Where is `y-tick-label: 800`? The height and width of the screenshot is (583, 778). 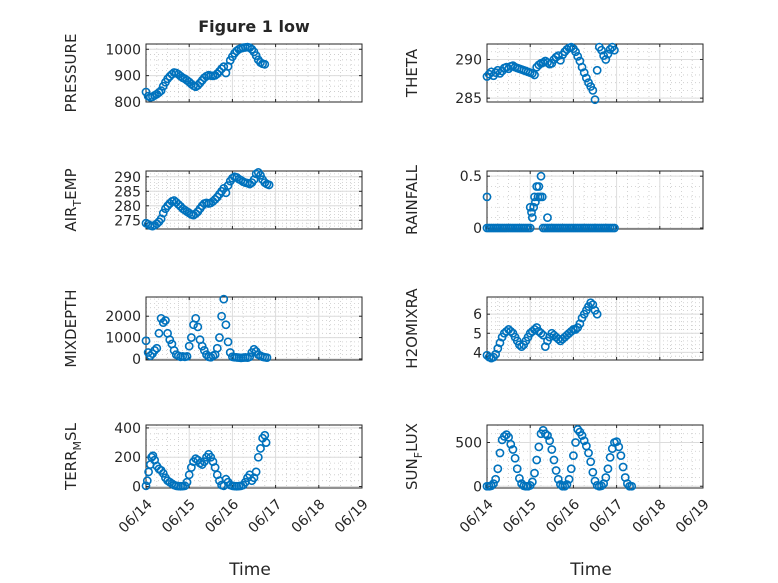 y-tick-label: 800 is located at coordinates (127, 103).